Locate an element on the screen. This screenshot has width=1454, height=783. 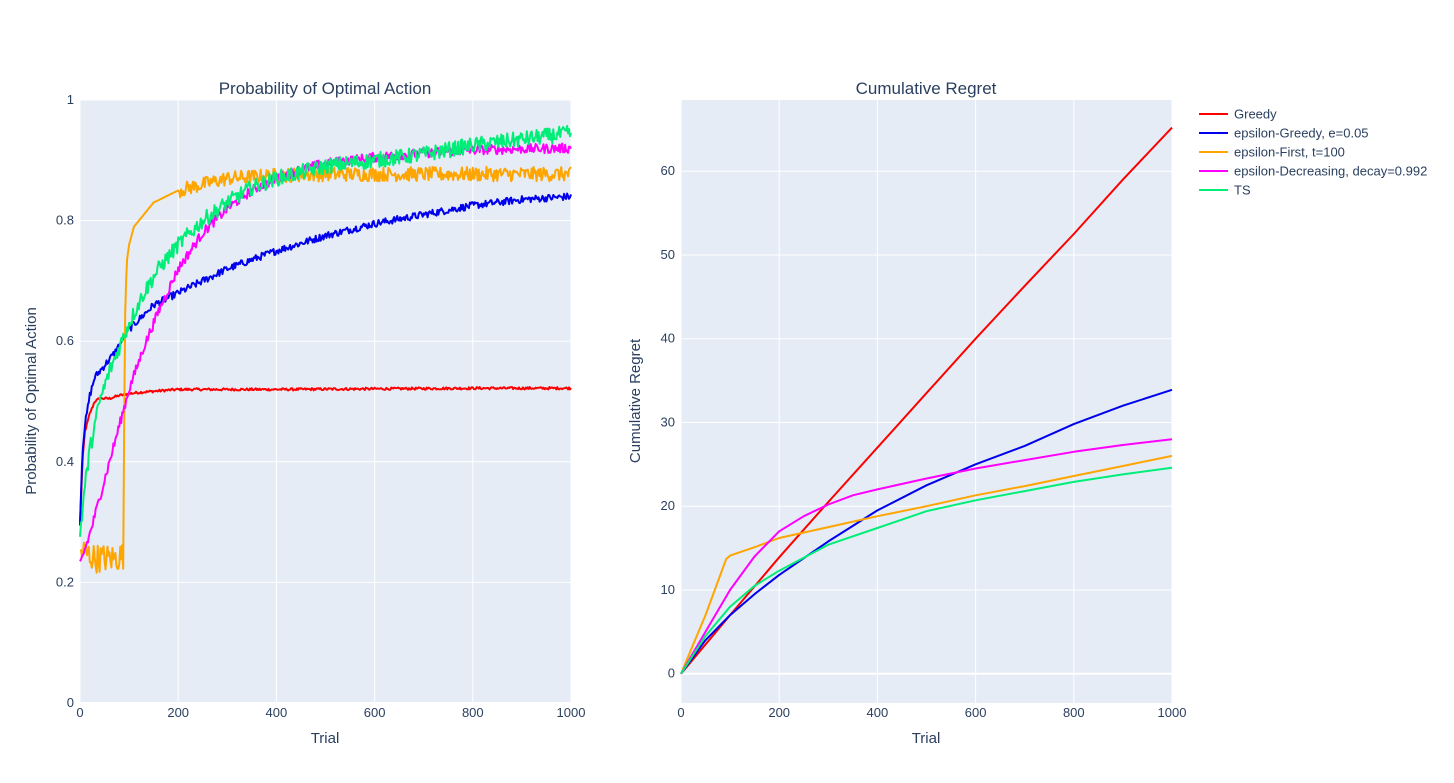
legend-label: epsilon-Decreasing, decay=0.992 is located at coordinates (1330, 171).